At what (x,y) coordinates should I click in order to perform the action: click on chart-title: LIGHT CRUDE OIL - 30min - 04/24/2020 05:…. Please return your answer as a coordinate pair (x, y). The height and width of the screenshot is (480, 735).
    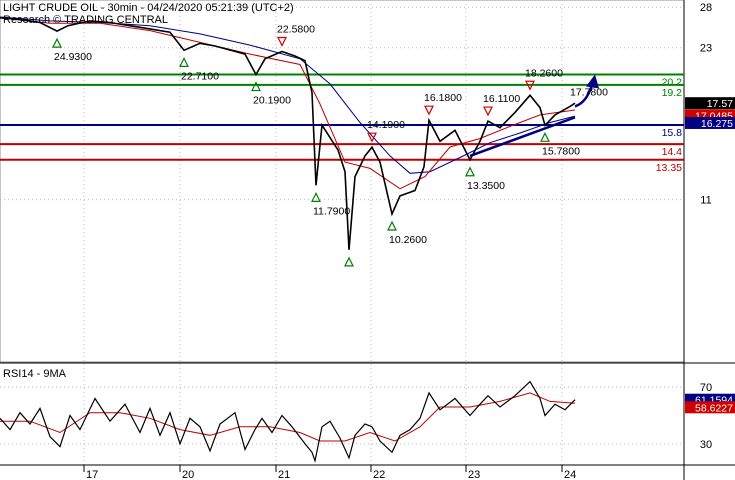
    Looking at the image, I should click on (148, 8).